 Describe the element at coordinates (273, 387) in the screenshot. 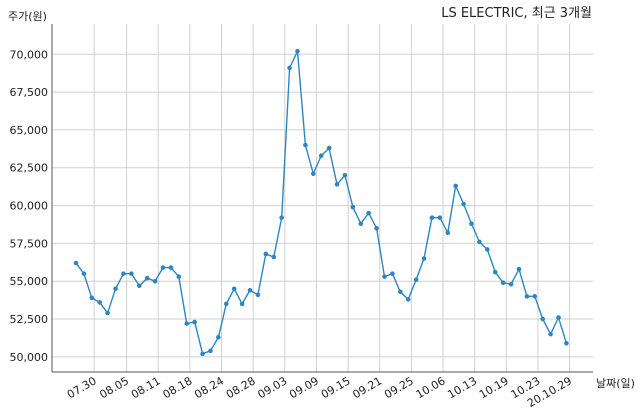

I see `x-tick-label: 09.03` at that location.